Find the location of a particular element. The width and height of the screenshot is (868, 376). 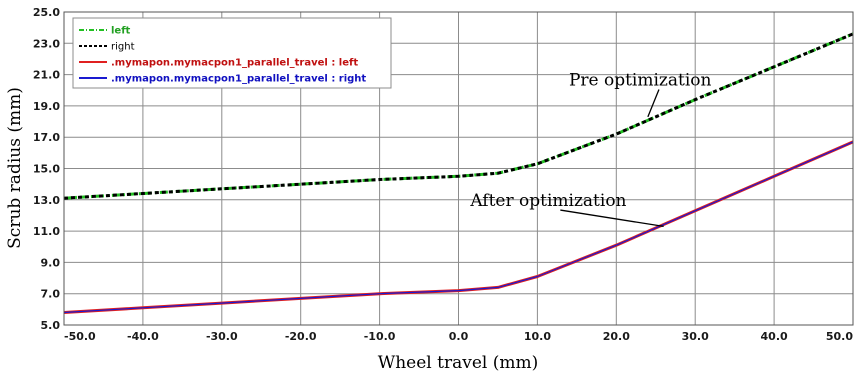

x-tick-label: 0.0 is located at coordinates (459, 336).